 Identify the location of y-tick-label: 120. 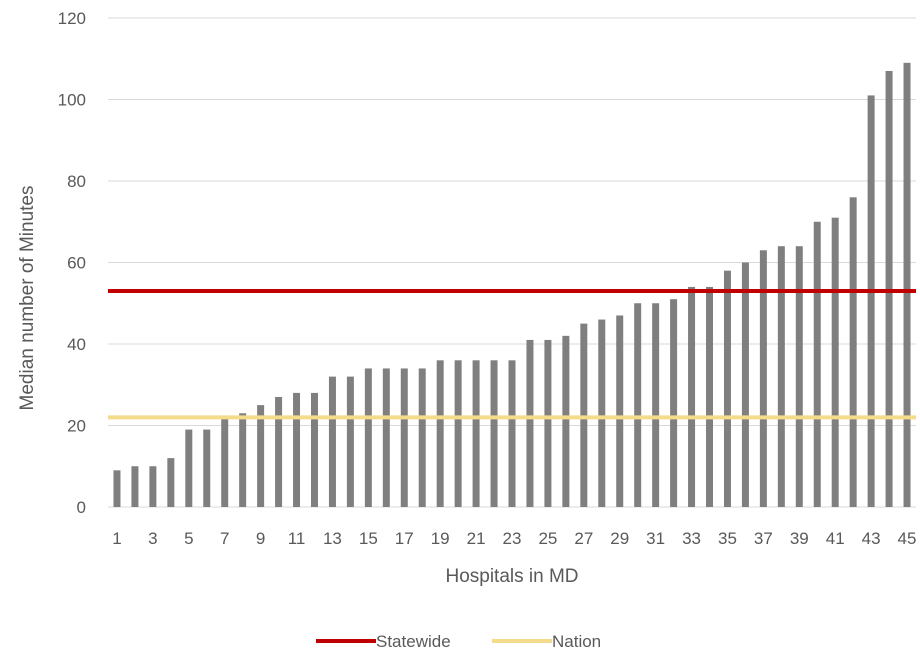
(72, 18).